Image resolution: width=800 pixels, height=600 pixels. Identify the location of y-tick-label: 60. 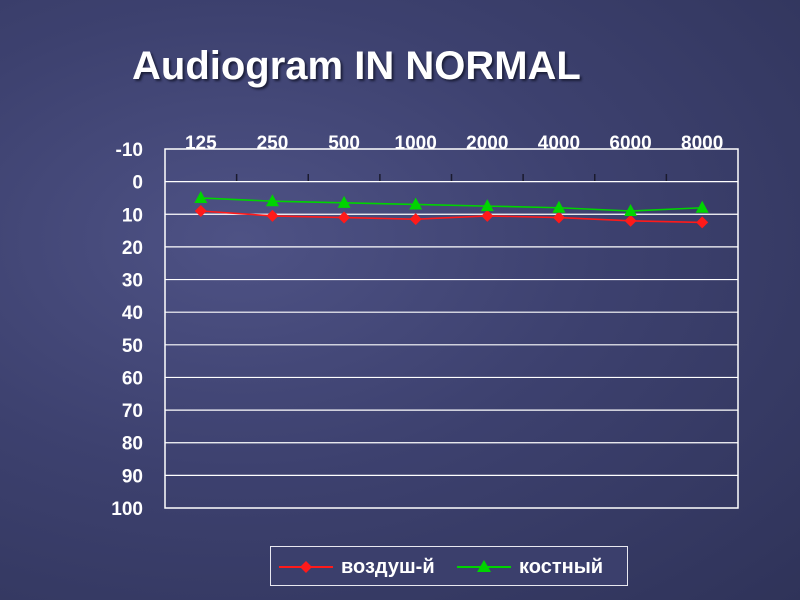
(132, 378).